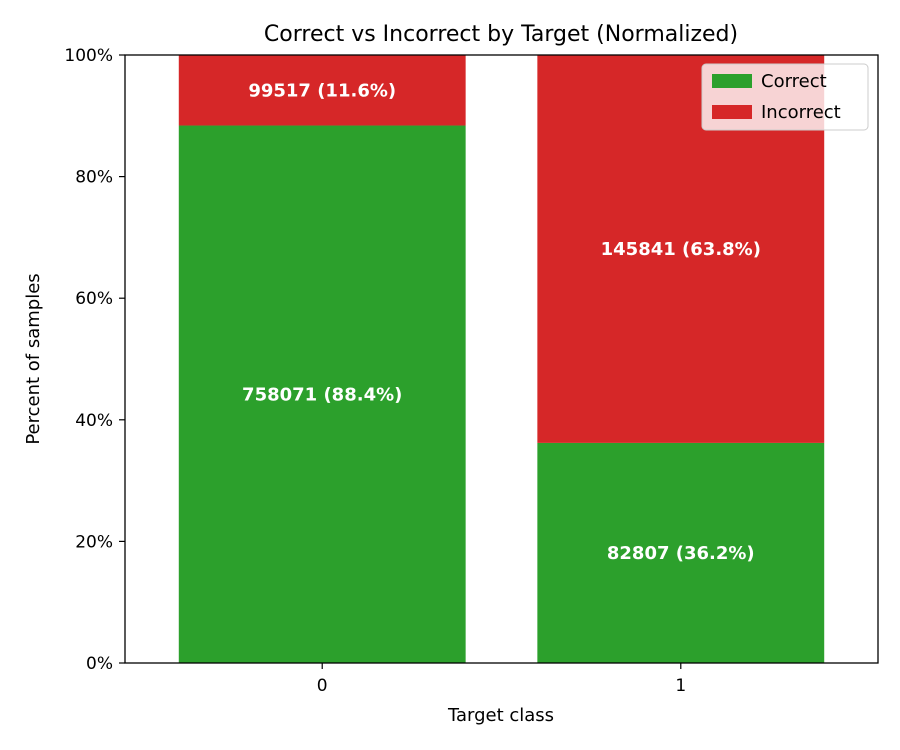 The height and width of the screenshot is (750, 900). I want to click on y-axis-label: Percent of samples, so click(33, 358).